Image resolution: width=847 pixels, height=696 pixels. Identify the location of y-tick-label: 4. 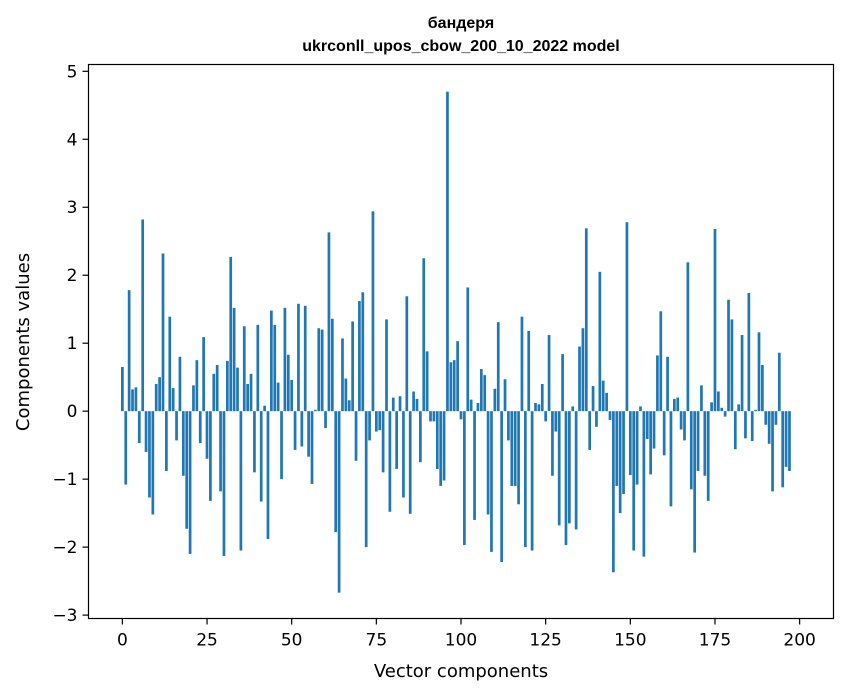
(72, 140).